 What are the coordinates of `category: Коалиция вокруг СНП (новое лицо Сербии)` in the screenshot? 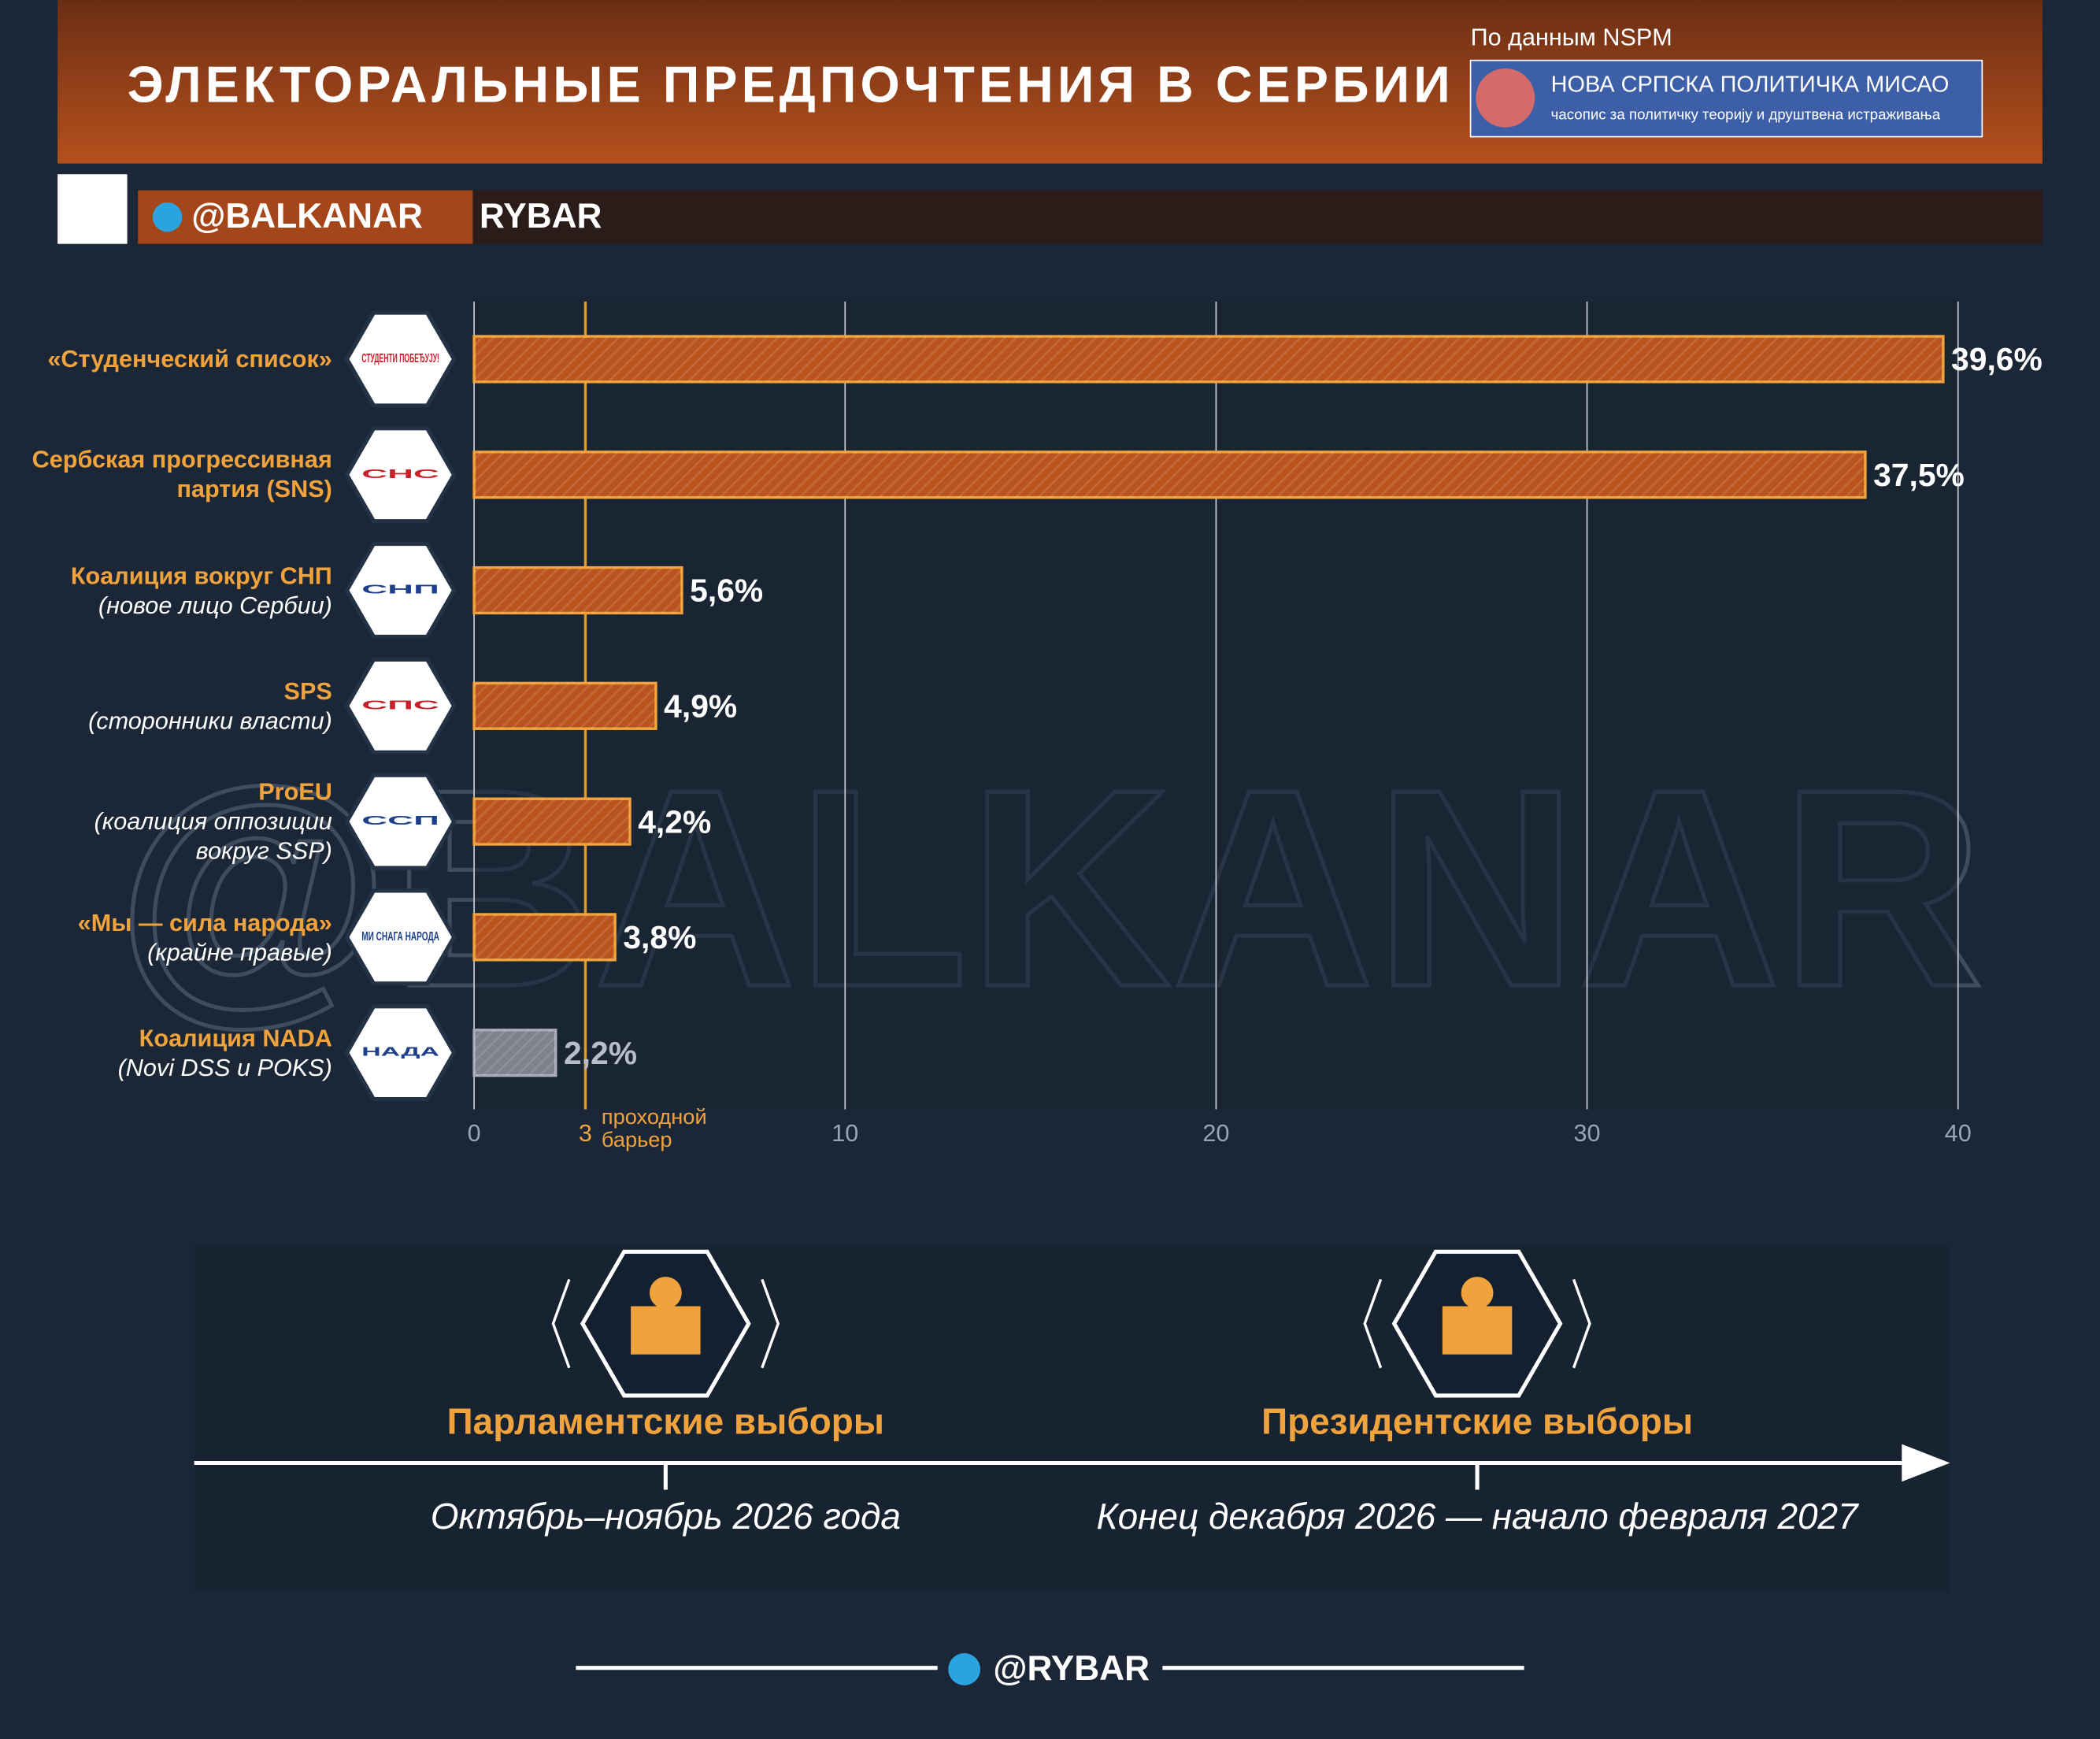 It's located at (179, 590).